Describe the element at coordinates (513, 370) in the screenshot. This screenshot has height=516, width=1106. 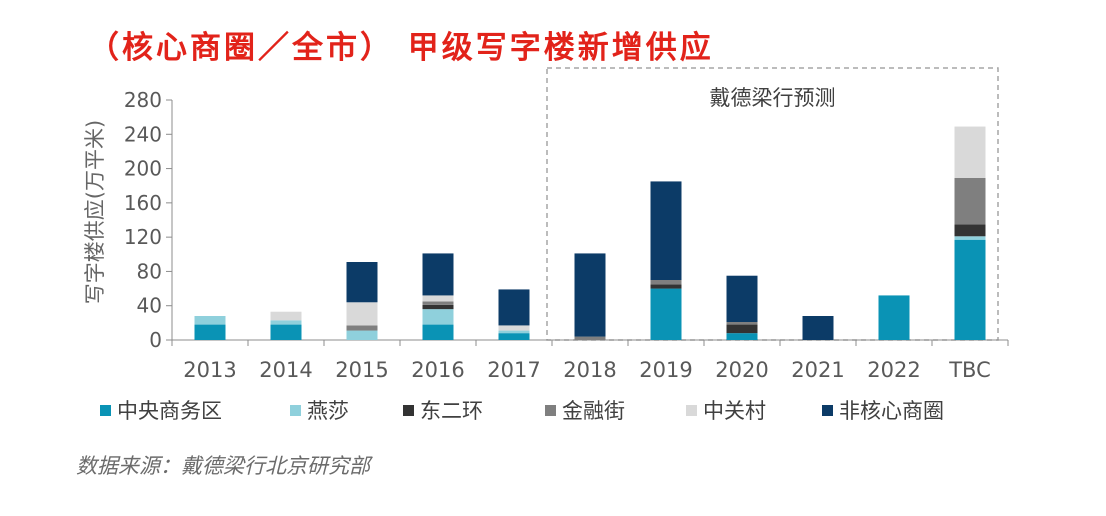
I see `x-tick-label: 2017` at that location.